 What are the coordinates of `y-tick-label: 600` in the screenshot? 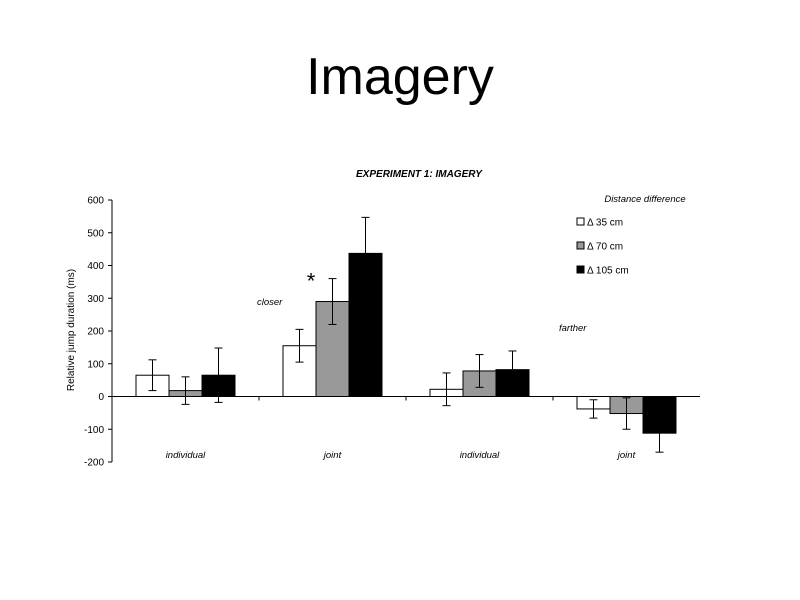 It's located at (95, 201).